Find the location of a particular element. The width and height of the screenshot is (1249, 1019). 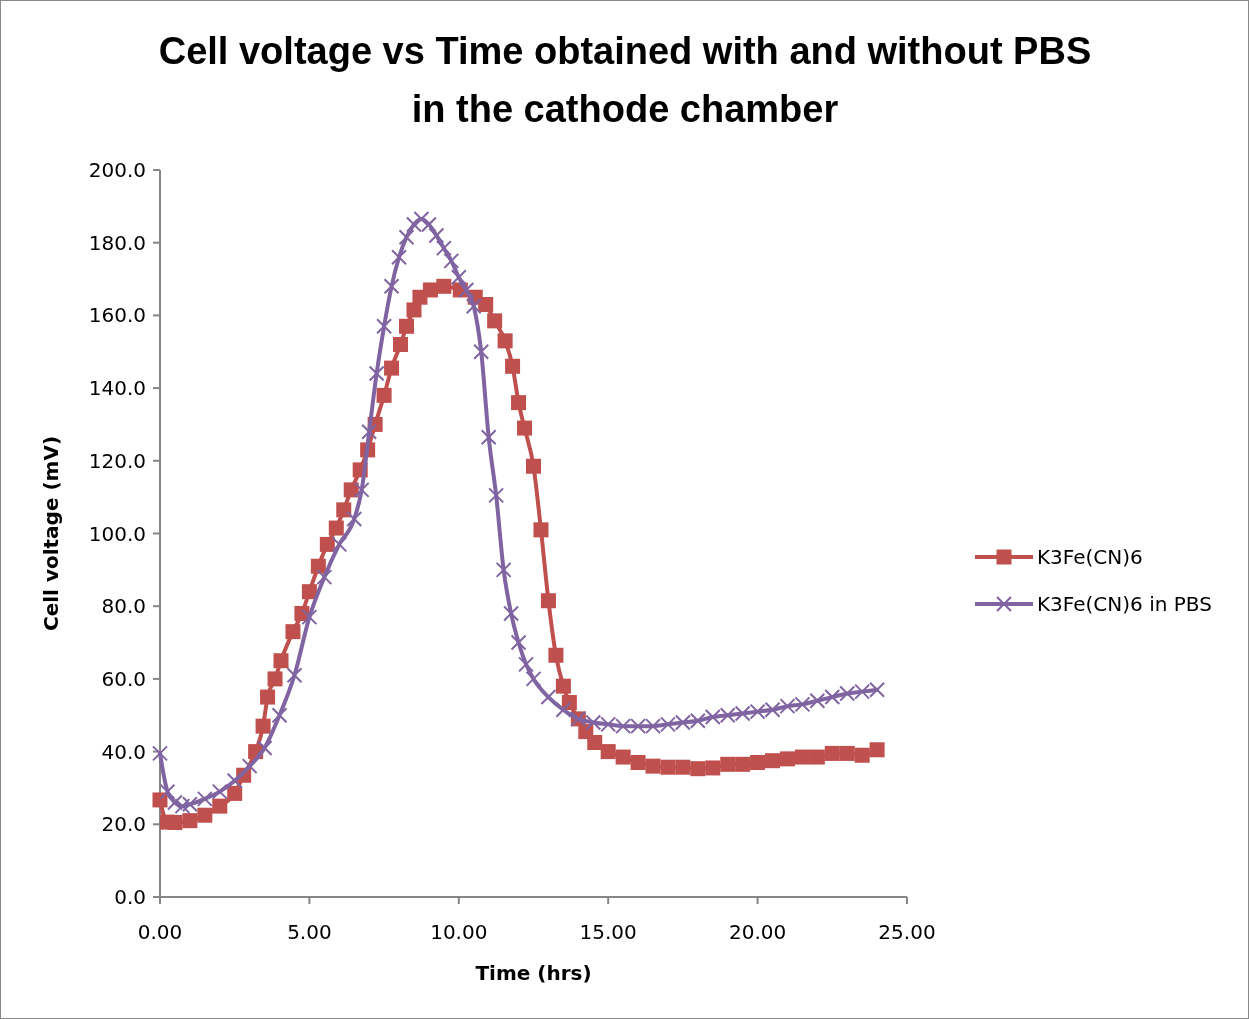

y-tick-label: 140.0 is located at coordinates (117, 388).